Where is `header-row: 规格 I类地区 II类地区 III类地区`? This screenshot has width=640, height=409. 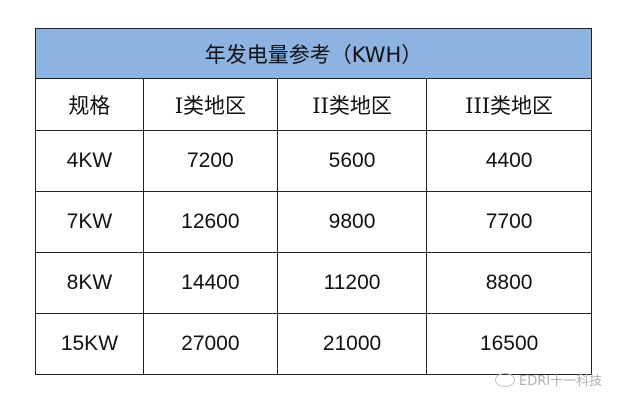 header-row: 规格 I类地区 II类地区 III类地区 is located at coordinates (313, 104).